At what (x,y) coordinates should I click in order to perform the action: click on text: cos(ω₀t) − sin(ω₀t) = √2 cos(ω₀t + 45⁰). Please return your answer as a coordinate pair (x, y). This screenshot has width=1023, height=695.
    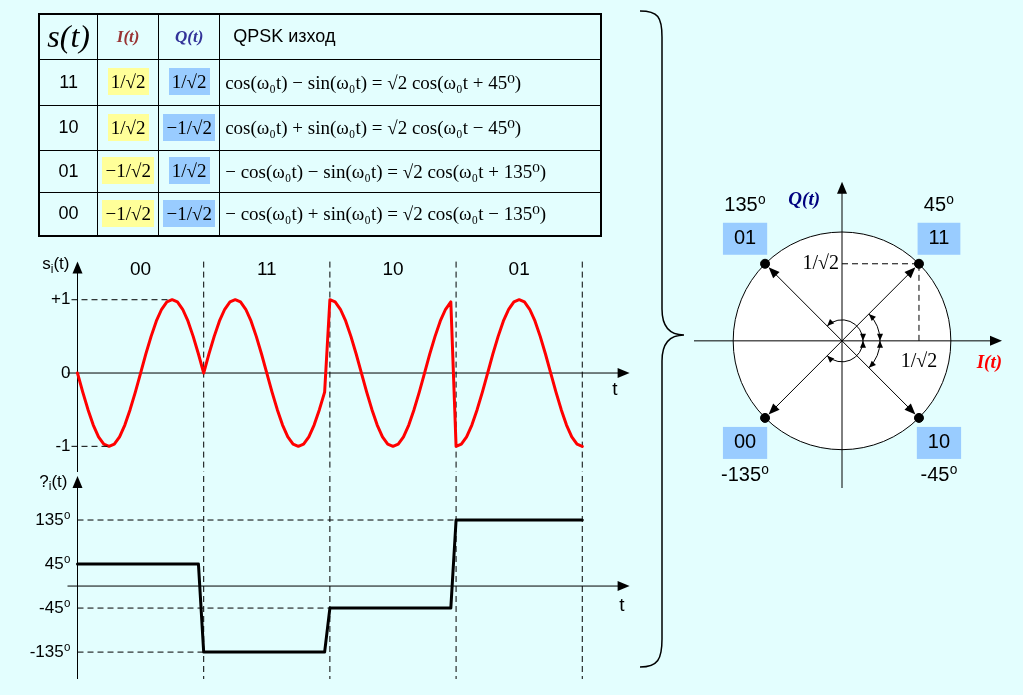
    Looking at the image, I should click on (373, 82).